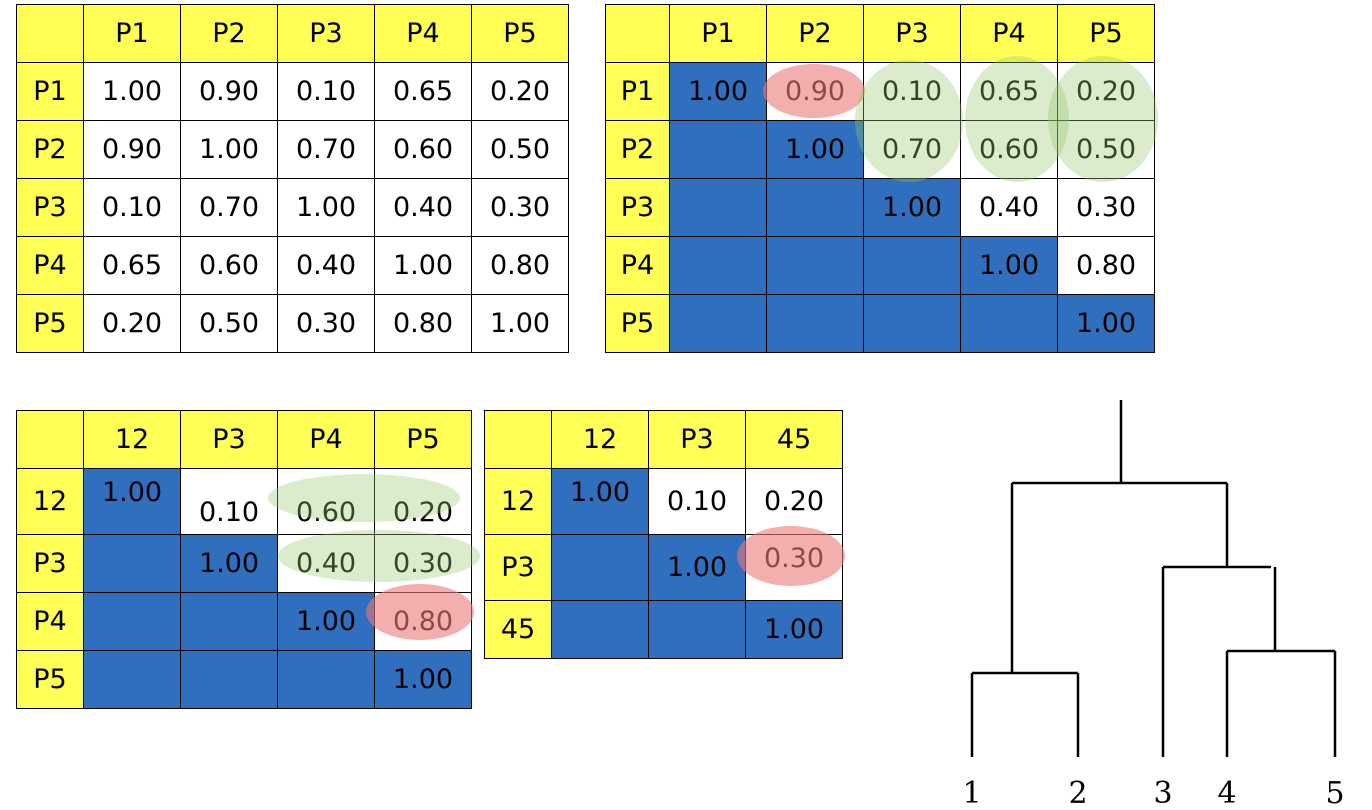 The height and width of the screenshot is (810, 1372). I want to click on table-row: P4 0.65 0.60 0.40 1.00 0.80, so click(292, 265).